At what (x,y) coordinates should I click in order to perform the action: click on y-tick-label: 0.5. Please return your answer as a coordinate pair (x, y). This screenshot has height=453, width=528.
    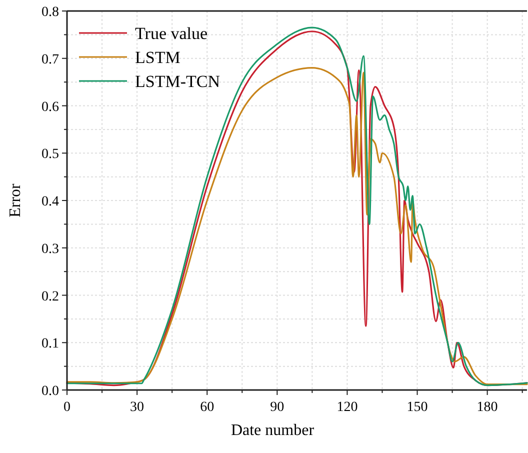
    Looking at the image, I should click on (50, 154).